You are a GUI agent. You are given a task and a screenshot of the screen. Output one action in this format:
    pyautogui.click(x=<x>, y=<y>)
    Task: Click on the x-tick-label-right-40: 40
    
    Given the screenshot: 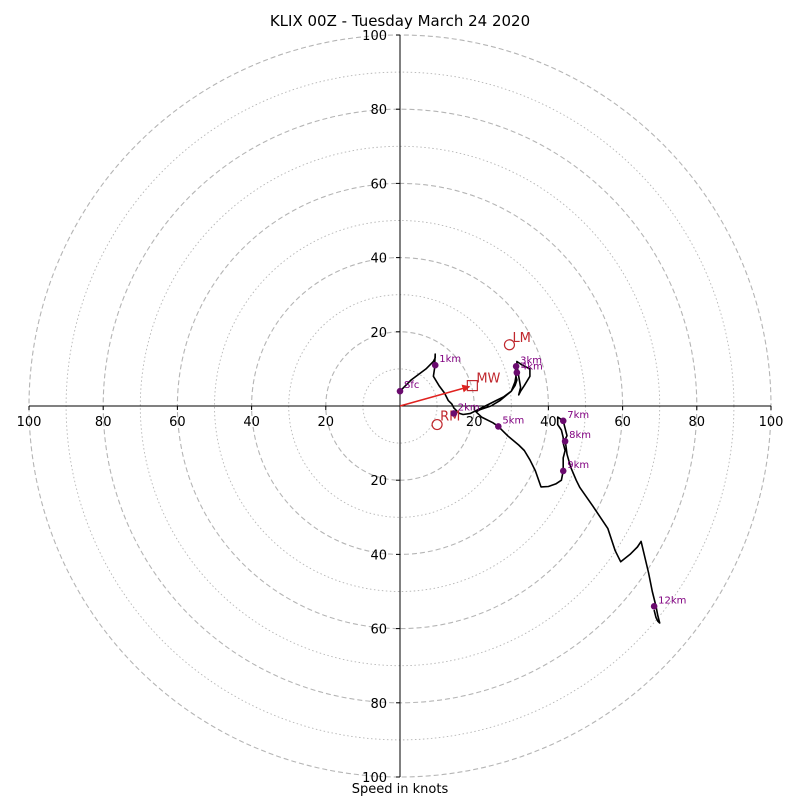 What is the action you would take?
    pyautogui.click(x=548, y=422)
    